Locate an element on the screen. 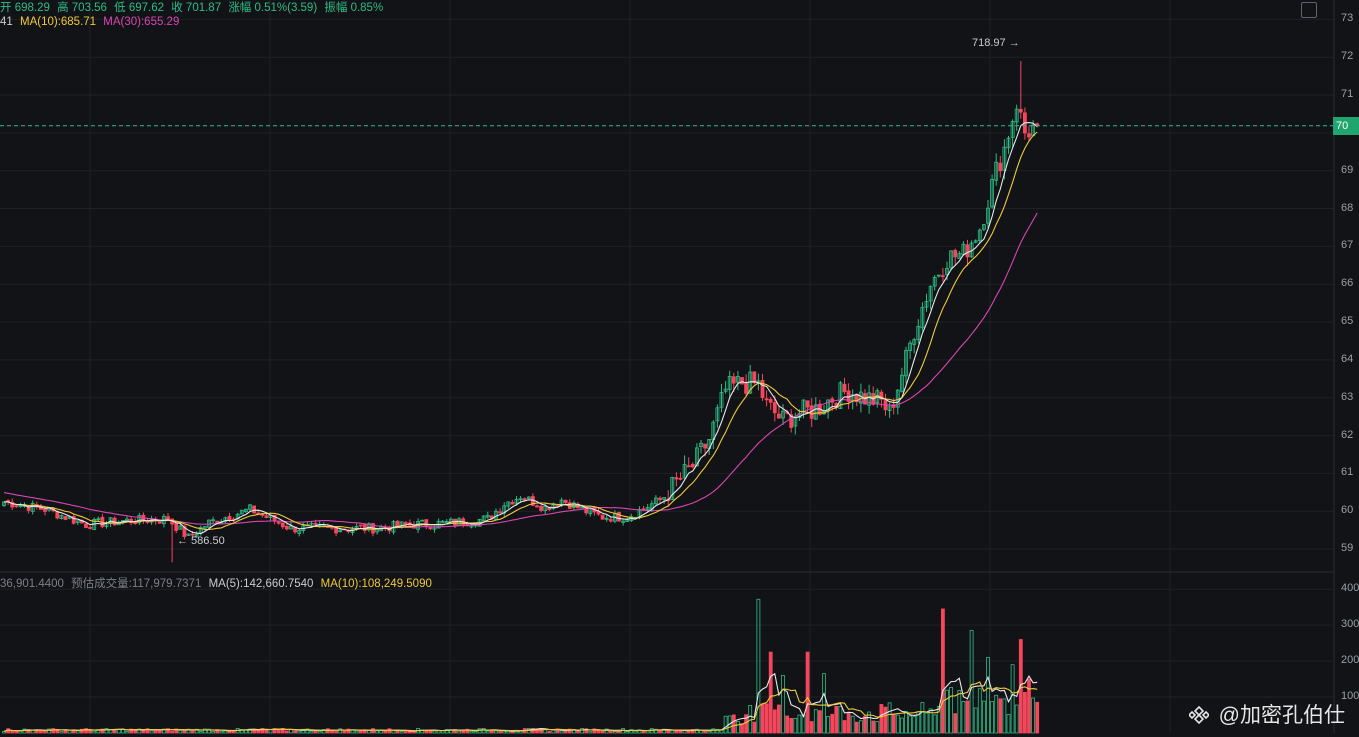 The width and height of the screenshot is (1359, 737). ma5-value: 41 is located at coordinates (6, 22).